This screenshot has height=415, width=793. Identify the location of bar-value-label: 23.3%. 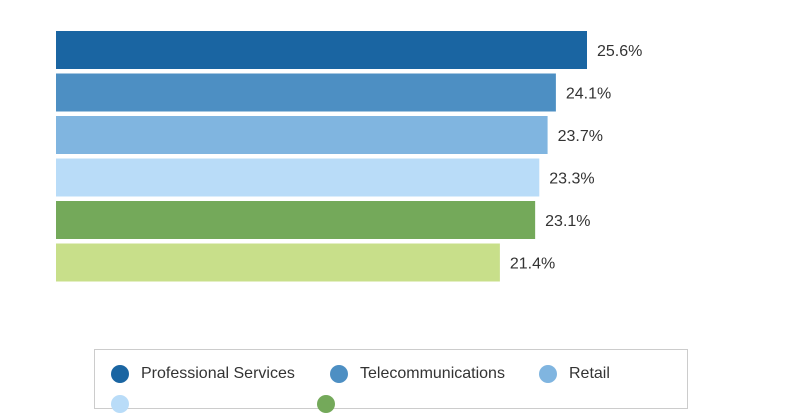
(571, 179).